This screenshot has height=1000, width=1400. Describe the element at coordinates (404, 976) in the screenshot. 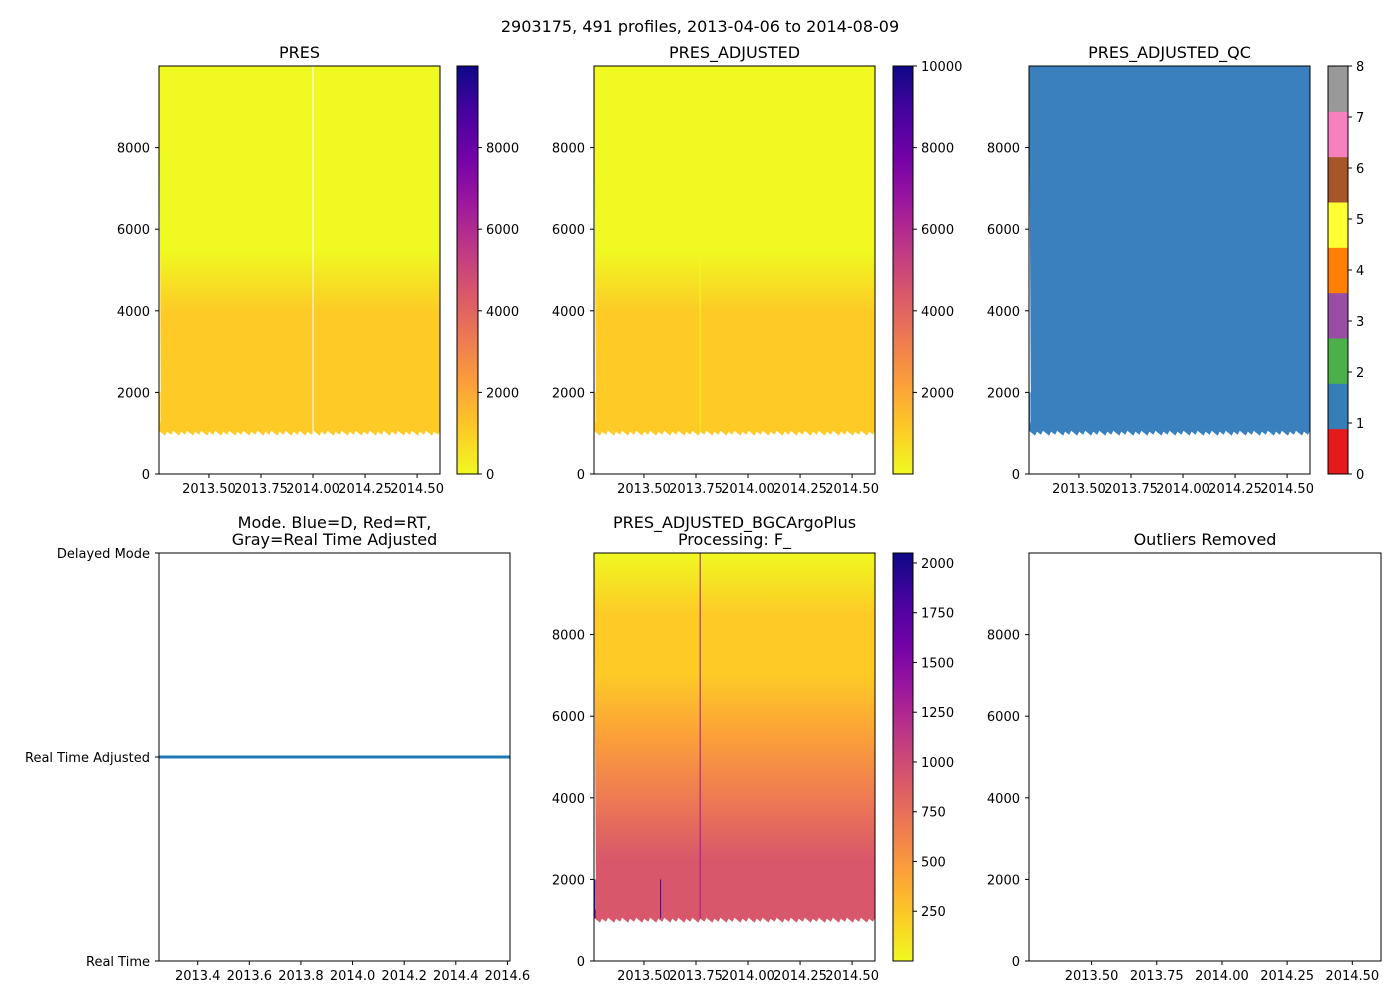

I see `x-tick-label: 2014.2` at that location.